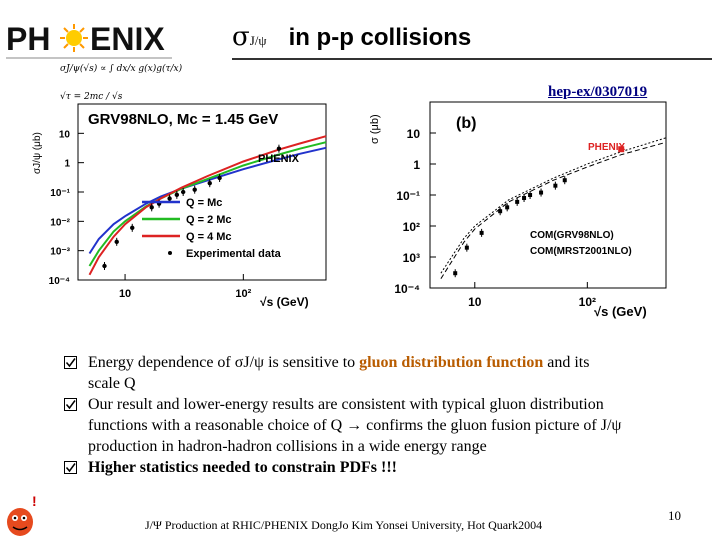 This screenshot has width=720, height=540. Describe the element at coordinates (37, 153) in the screenshot. I see `chart-left-ylabel: σJ/ψ (μb)` at that location.